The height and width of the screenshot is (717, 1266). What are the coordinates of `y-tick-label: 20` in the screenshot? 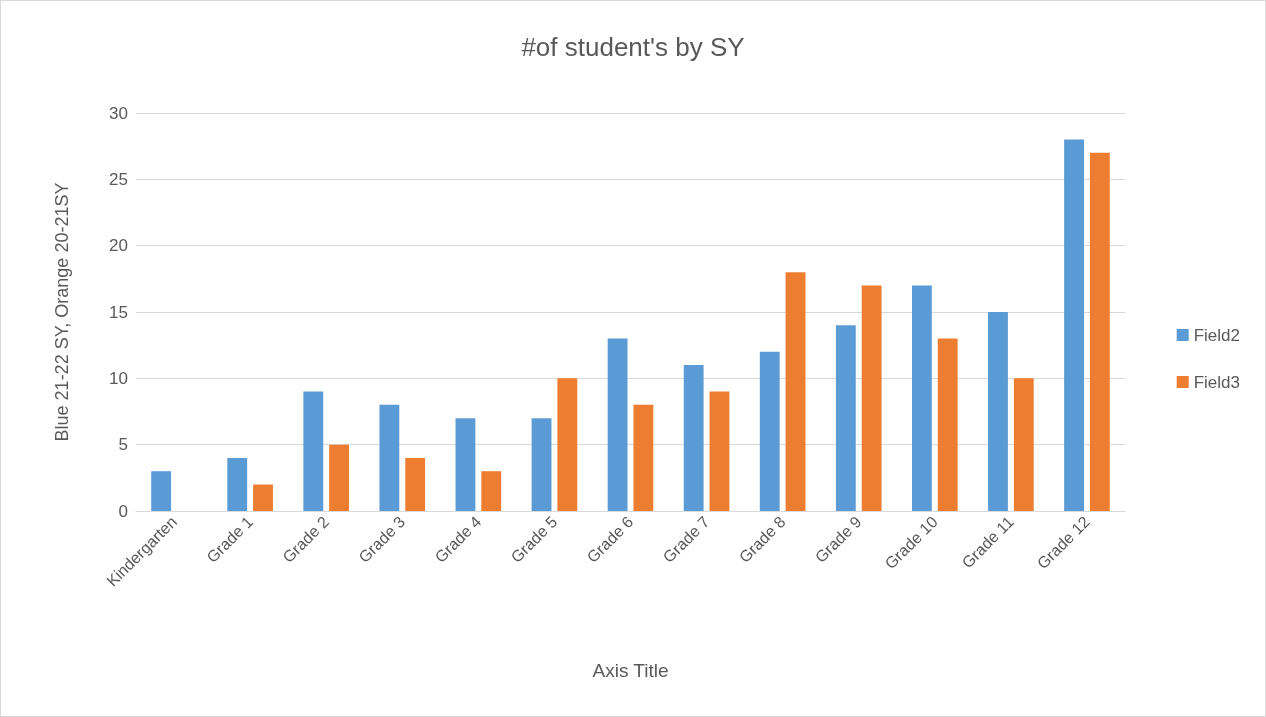 It's located at (118, 246).